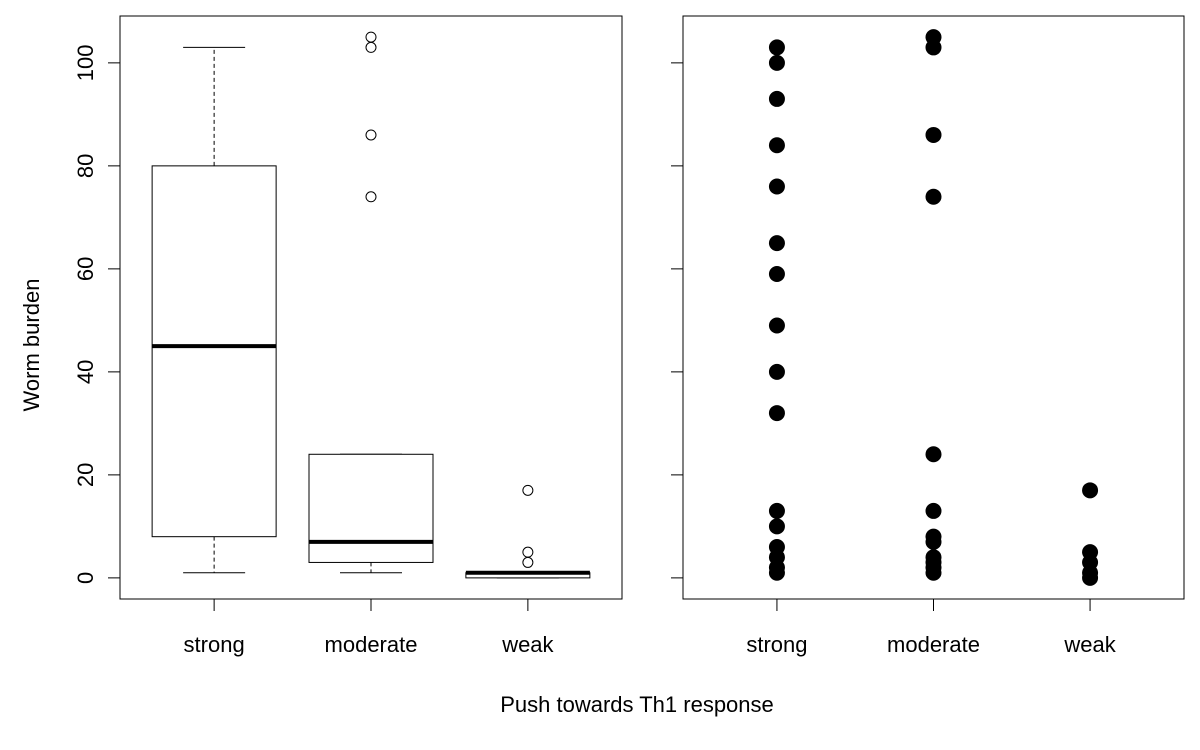 Image resolution: width=1200 pixels, height=750 pixels. I want to click on y-axis-label: Worm burden, so click(31, 345).